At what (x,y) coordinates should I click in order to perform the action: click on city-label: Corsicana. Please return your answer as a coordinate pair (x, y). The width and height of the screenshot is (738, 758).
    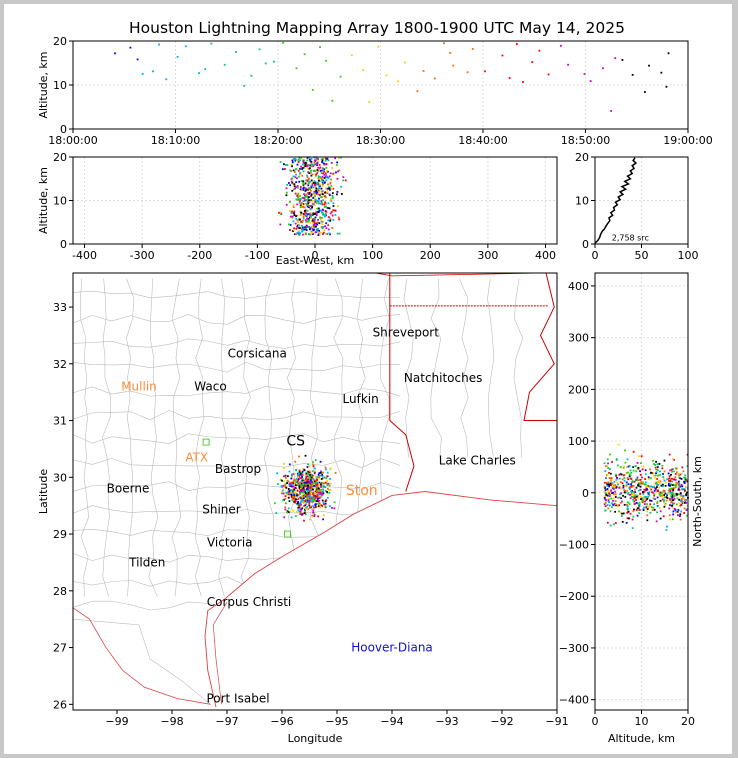
    Looking at the image, I should click on (257, 354).